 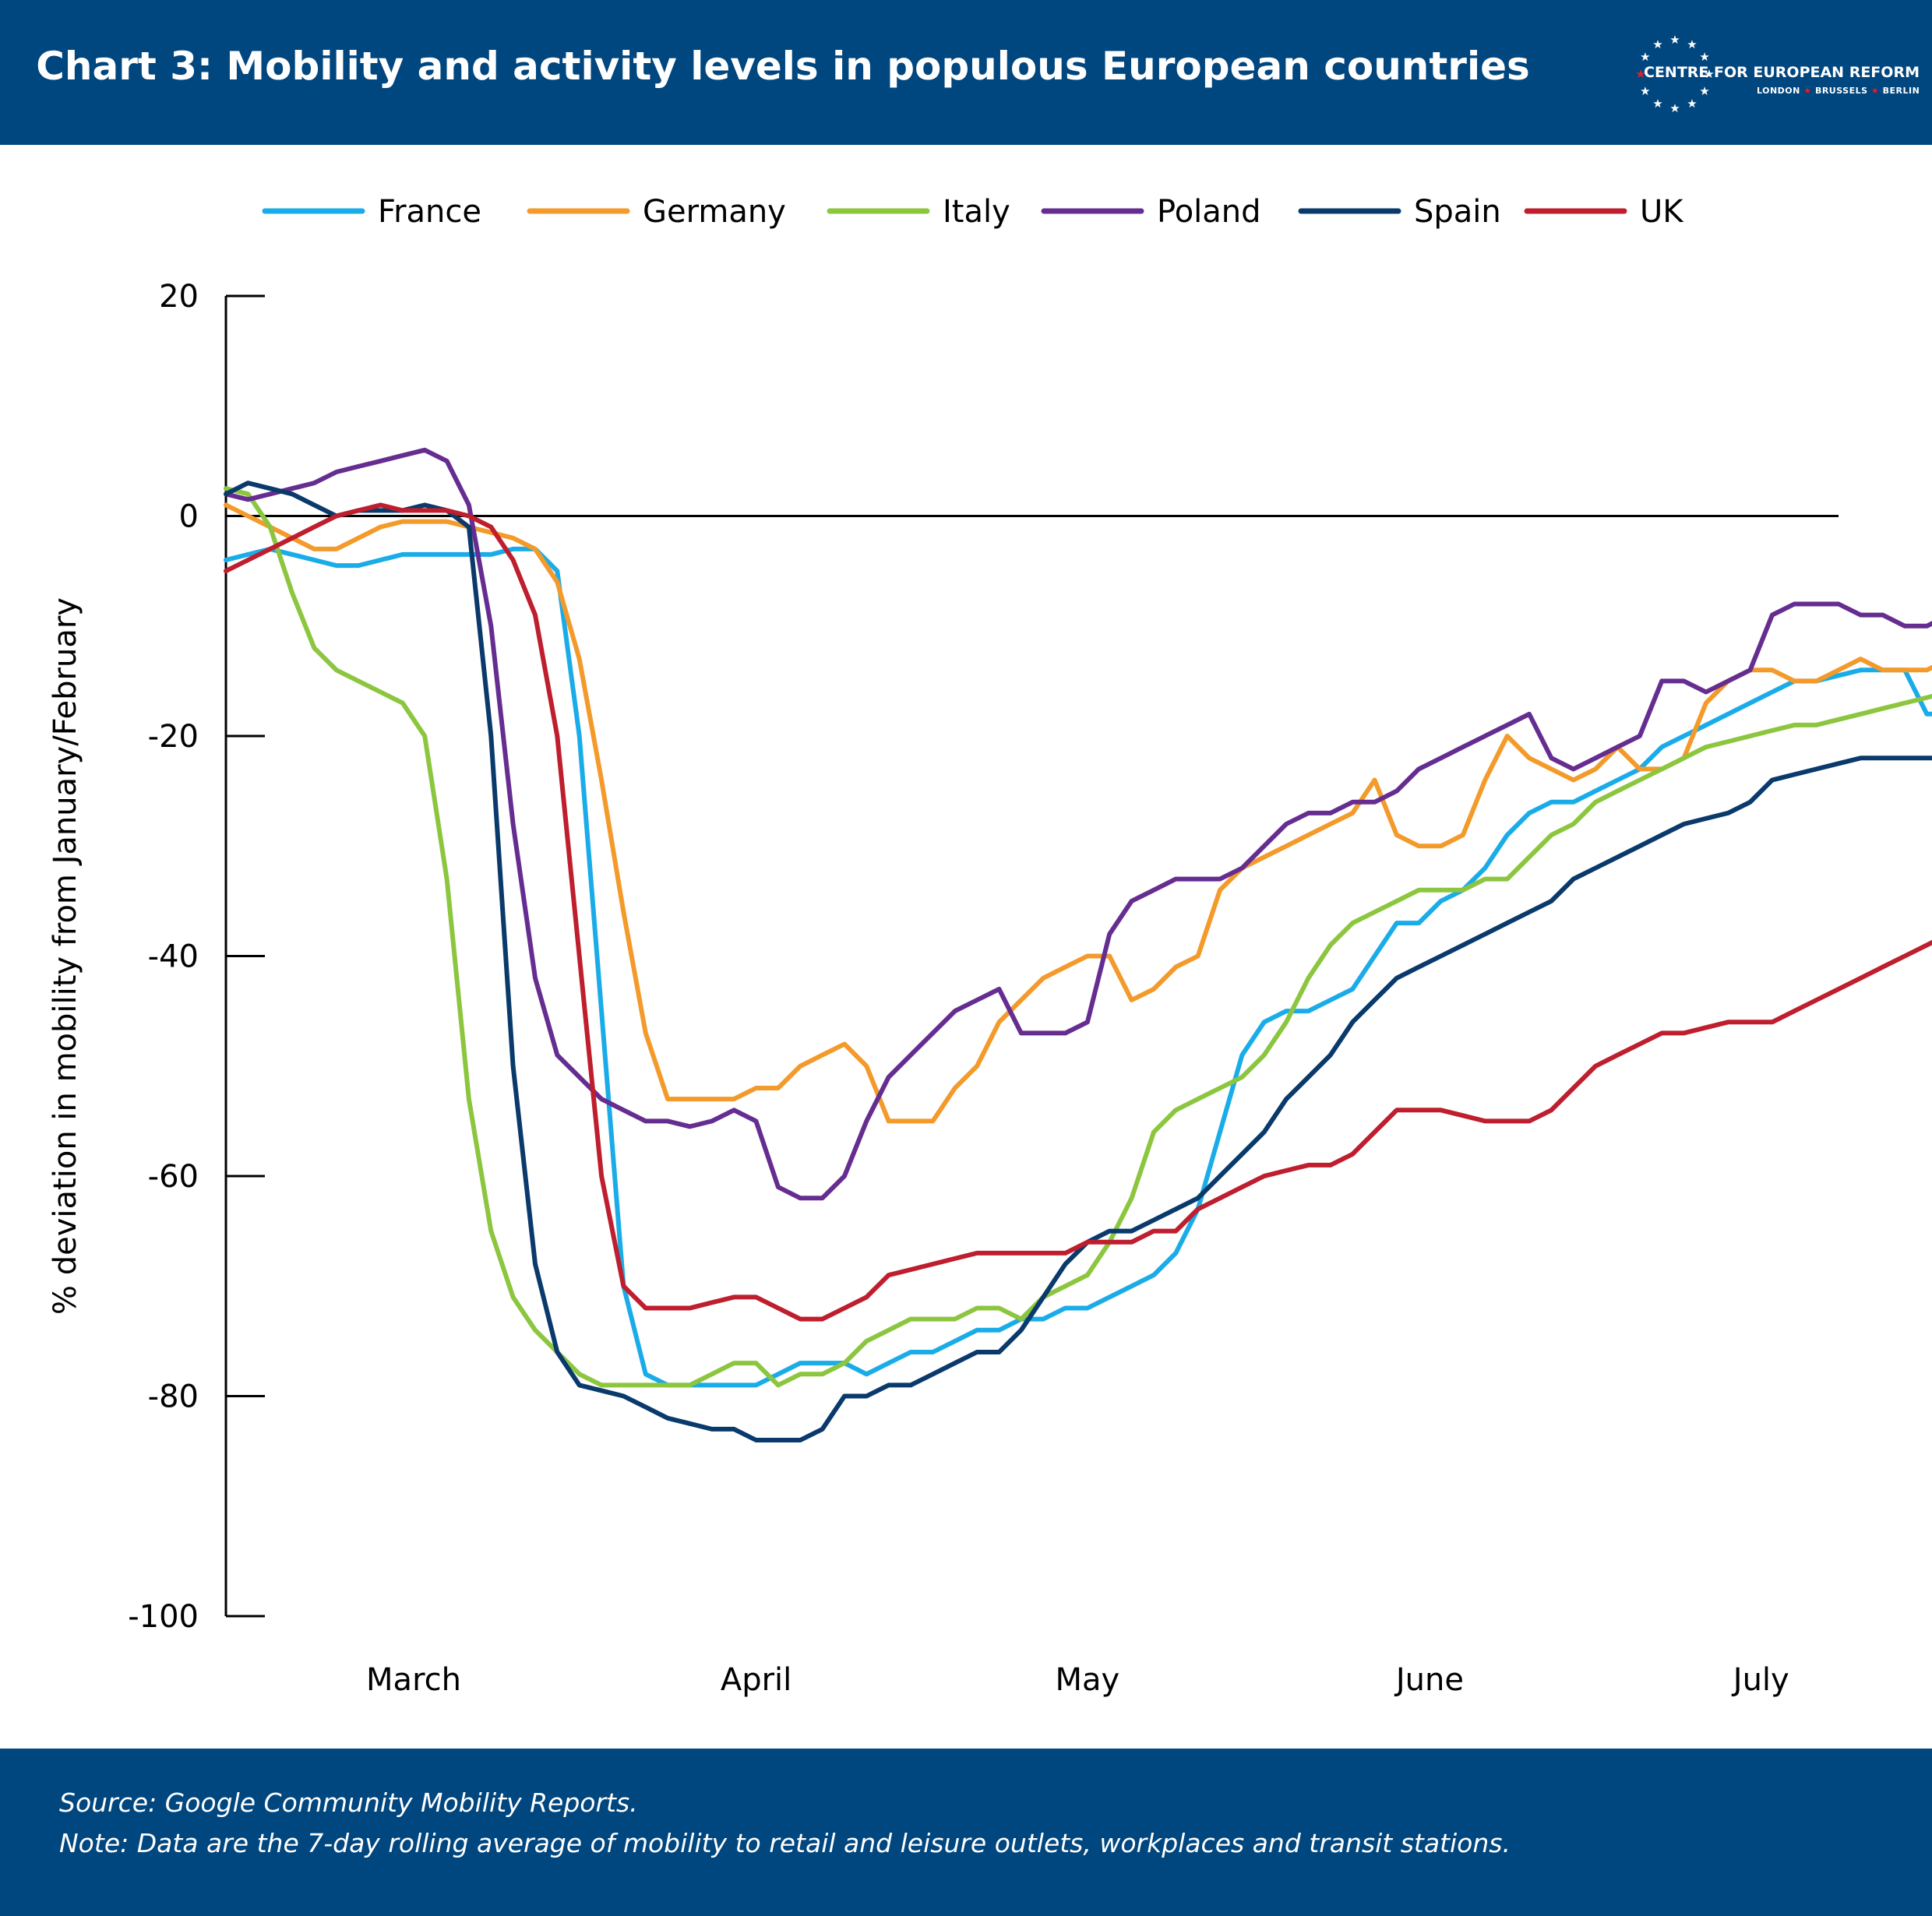 I want to click on y-tick-label: -40, so click(x=173, y=957).